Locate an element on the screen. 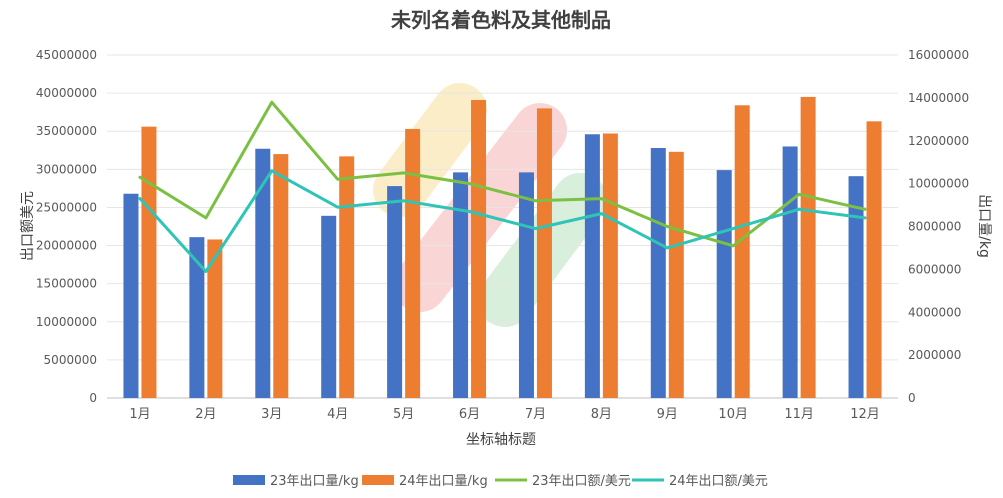  chart-title: 未列名着色料及其他制品 is located at coordinates (501, 20).